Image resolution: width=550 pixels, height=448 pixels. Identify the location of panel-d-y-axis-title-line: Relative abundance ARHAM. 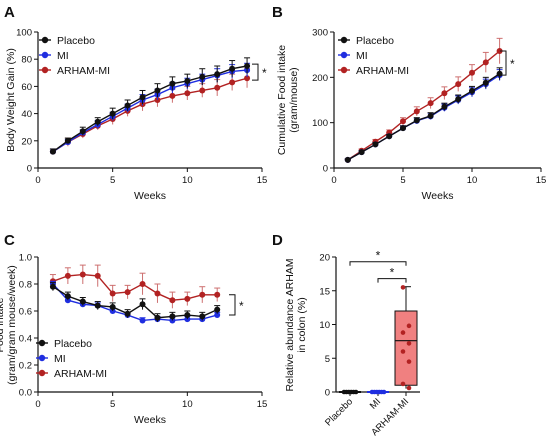
(290, 324).